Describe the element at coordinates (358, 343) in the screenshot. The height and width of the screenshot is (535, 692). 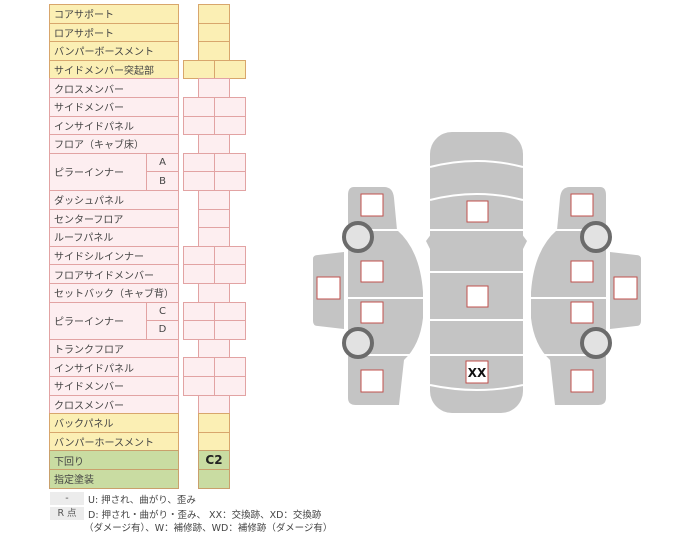
I see `rear-wheel-icon` at that location.